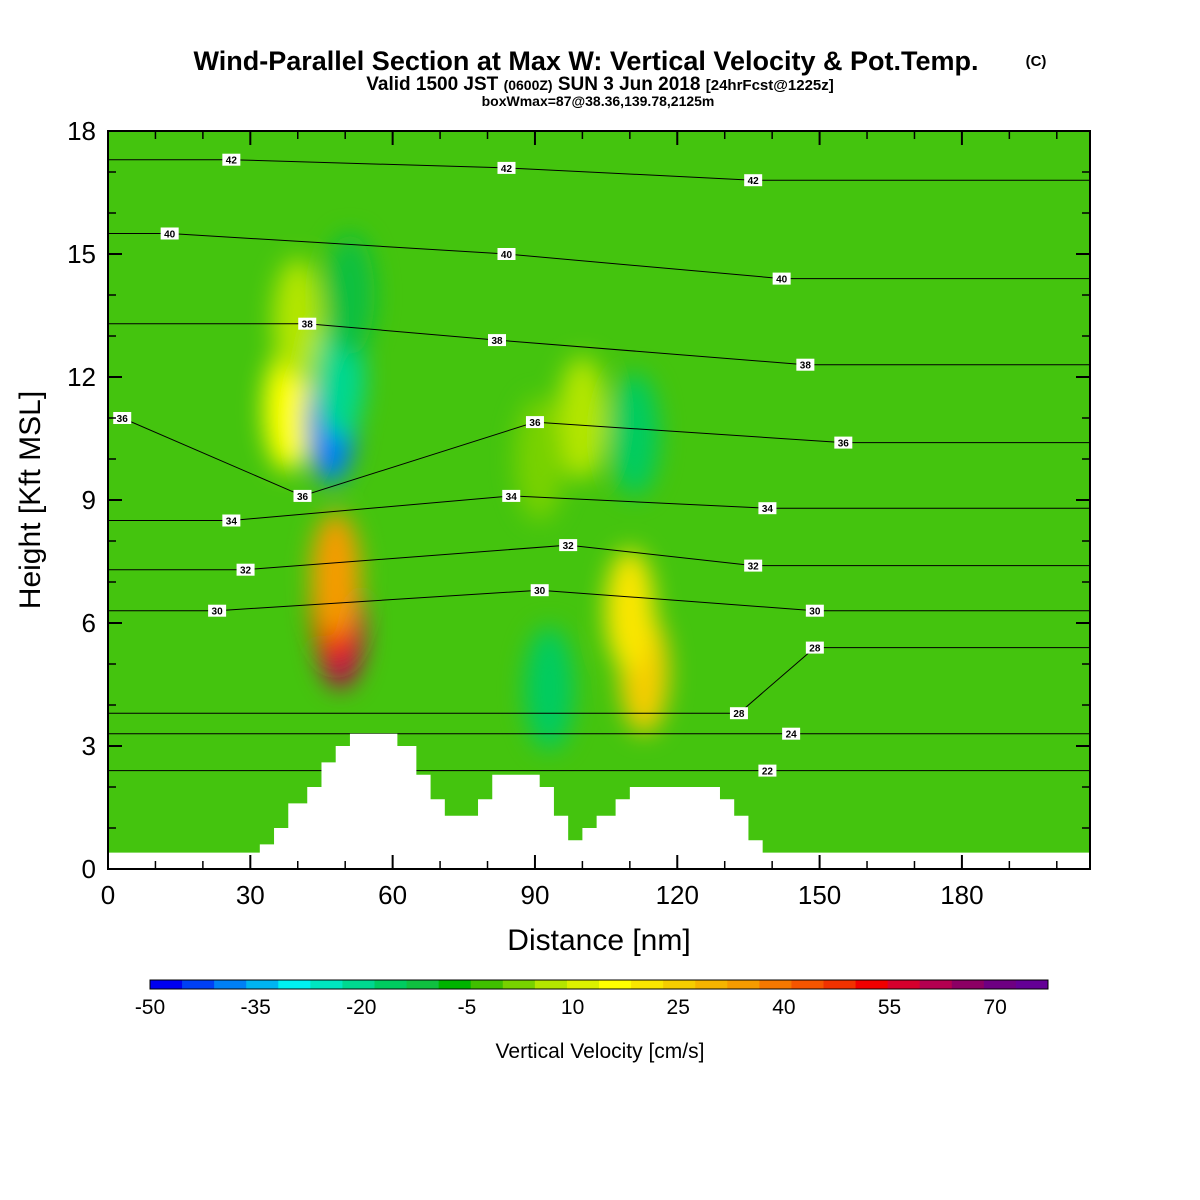 The image size is (1200, 1200). I want to click on valid-prefix: Valid 1500 JST, so click(432, 84).